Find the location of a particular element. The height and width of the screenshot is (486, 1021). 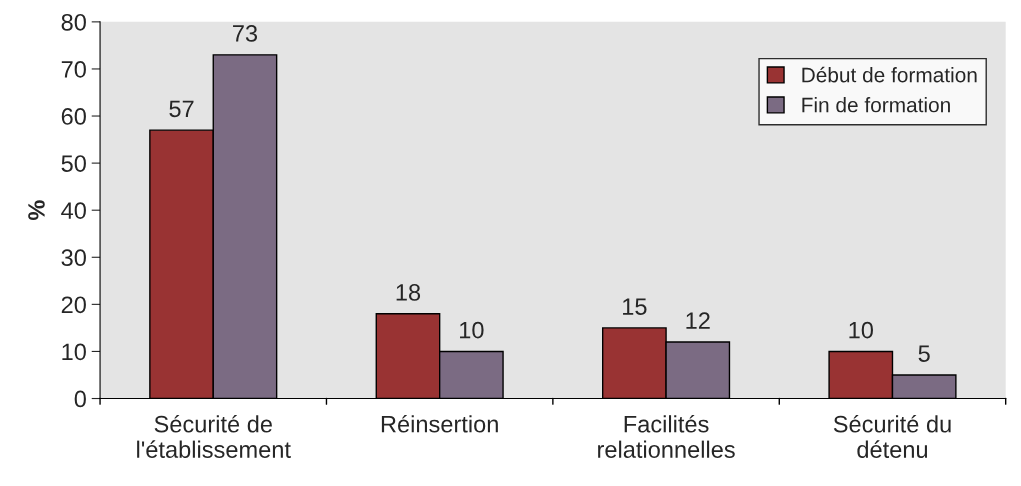

x-tick-label: Sécurité du détenu is located at coordinates (892, 436).